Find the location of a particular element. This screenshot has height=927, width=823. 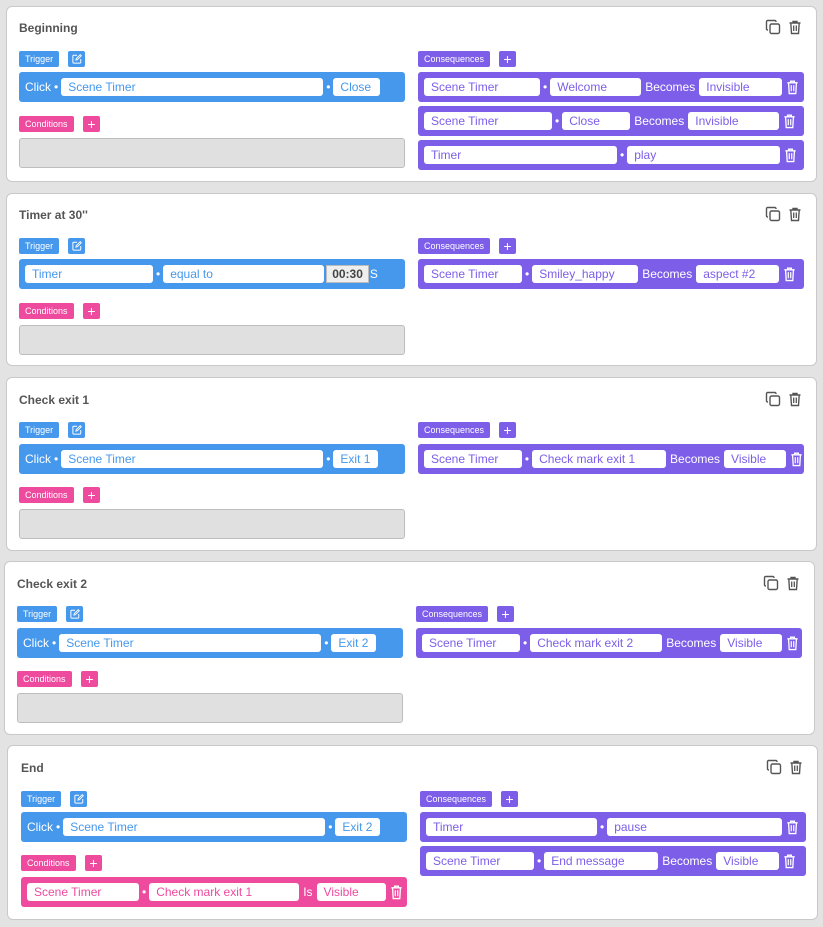

trigger-object-field: Timer is located at coordinates (89, 274).